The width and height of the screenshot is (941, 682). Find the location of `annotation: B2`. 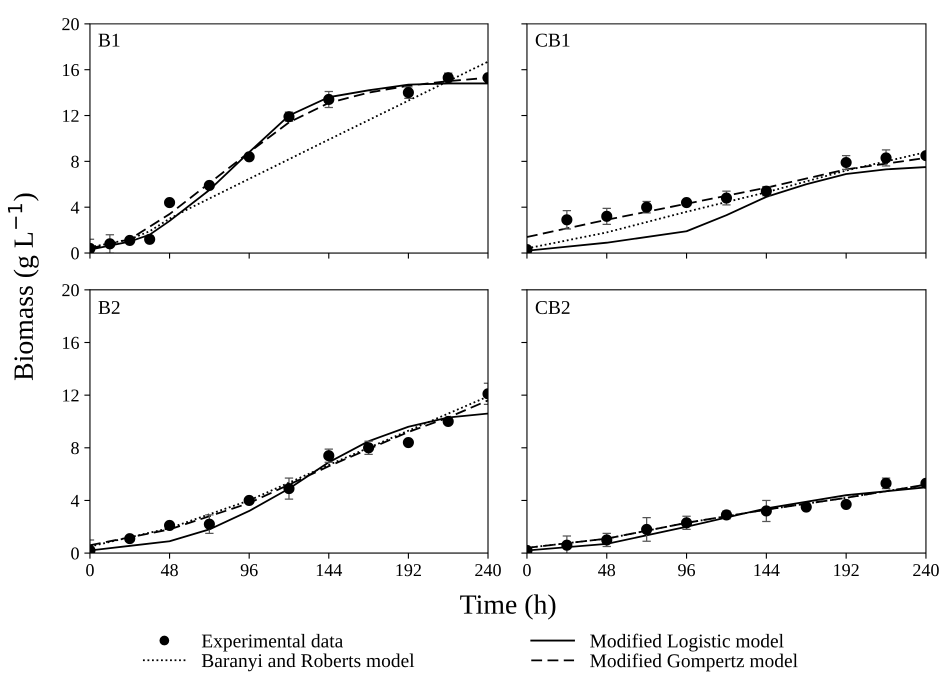

annotation: B2 is located at coordinates (109, 307).